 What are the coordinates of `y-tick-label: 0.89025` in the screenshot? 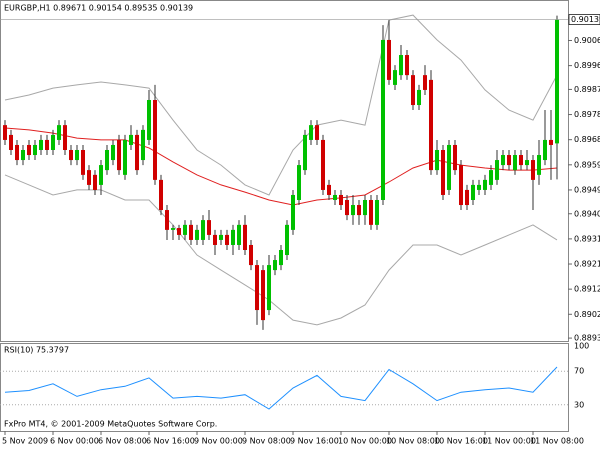 It's located at (587, 314).